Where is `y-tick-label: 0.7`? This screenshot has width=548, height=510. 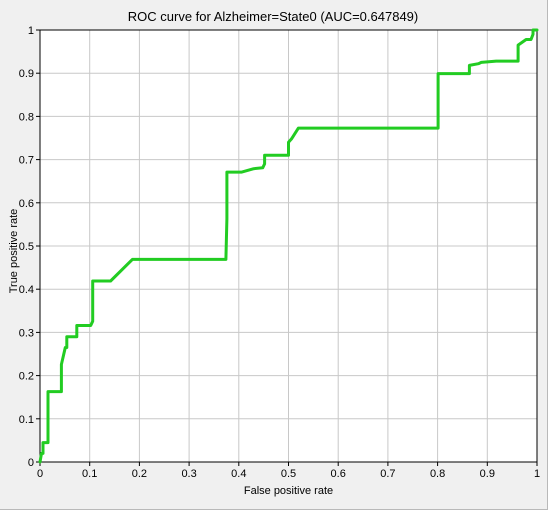
y-tick-label: 0.7 is located at coordinates (26, 161).